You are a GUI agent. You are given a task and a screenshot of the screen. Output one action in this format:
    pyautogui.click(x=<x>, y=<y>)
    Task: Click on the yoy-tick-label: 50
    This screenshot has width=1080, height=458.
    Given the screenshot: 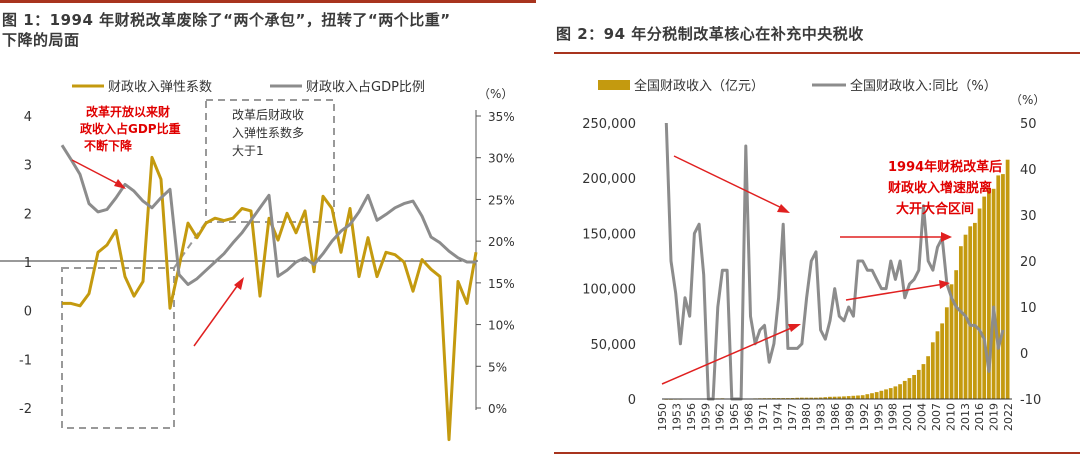 What is the action you would take?
    pyautogui.click(x=1028, y=124)
    